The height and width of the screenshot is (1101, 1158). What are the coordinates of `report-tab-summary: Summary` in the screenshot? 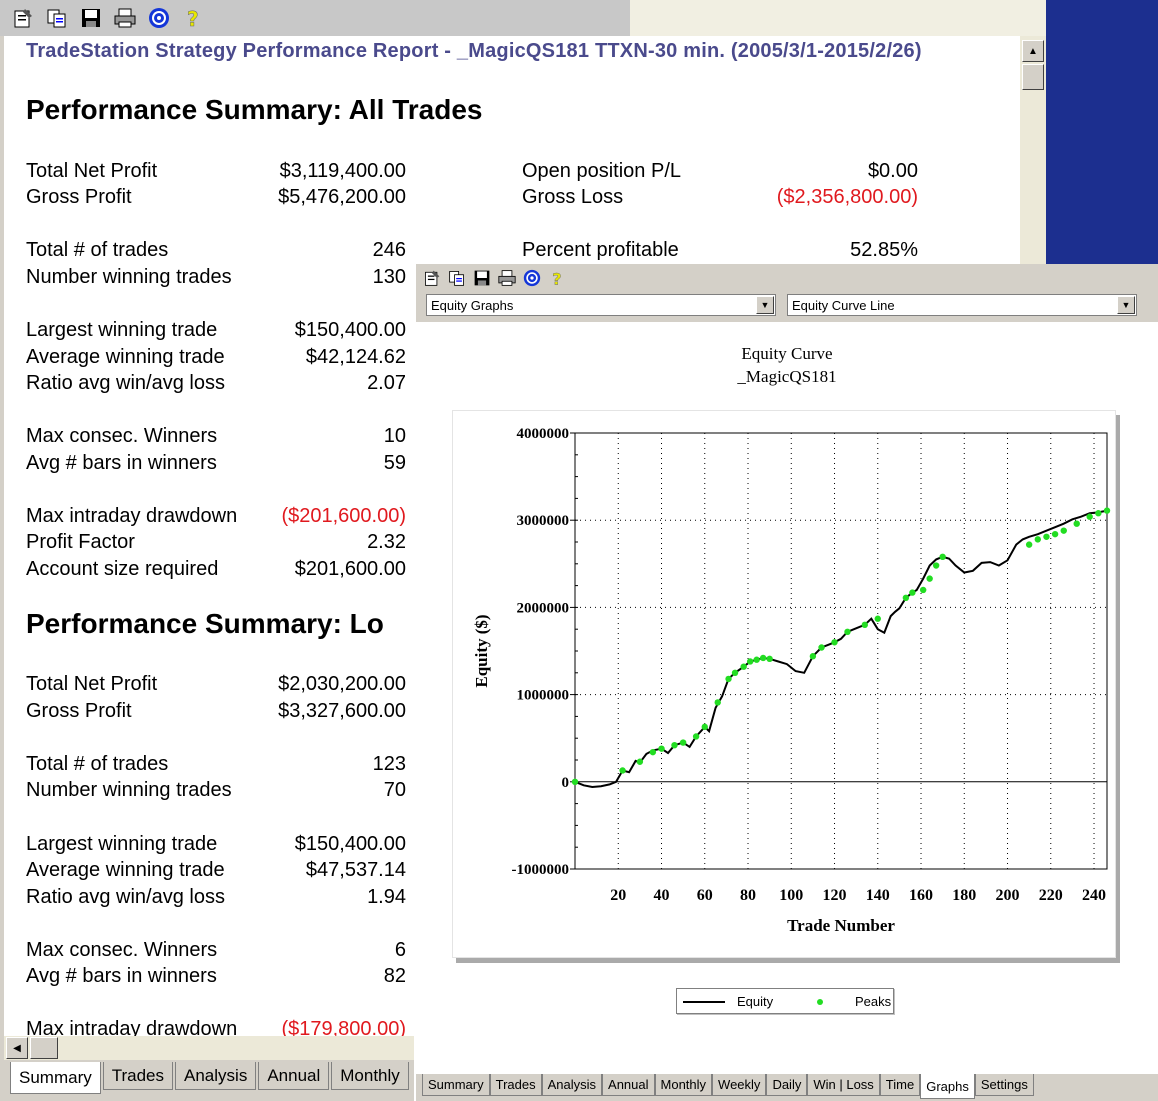 It's located at (55, 1078).